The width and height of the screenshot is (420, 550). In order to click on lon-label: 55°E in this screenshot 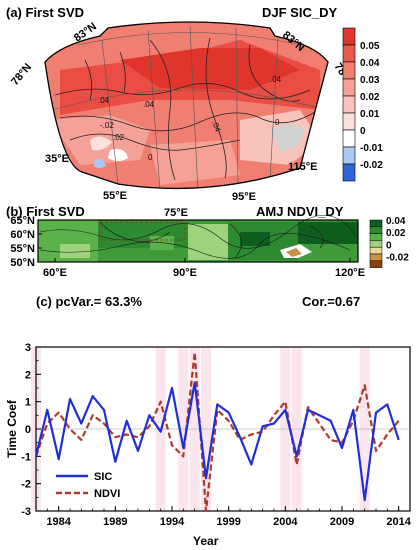, I will do `click(115, 196)`.